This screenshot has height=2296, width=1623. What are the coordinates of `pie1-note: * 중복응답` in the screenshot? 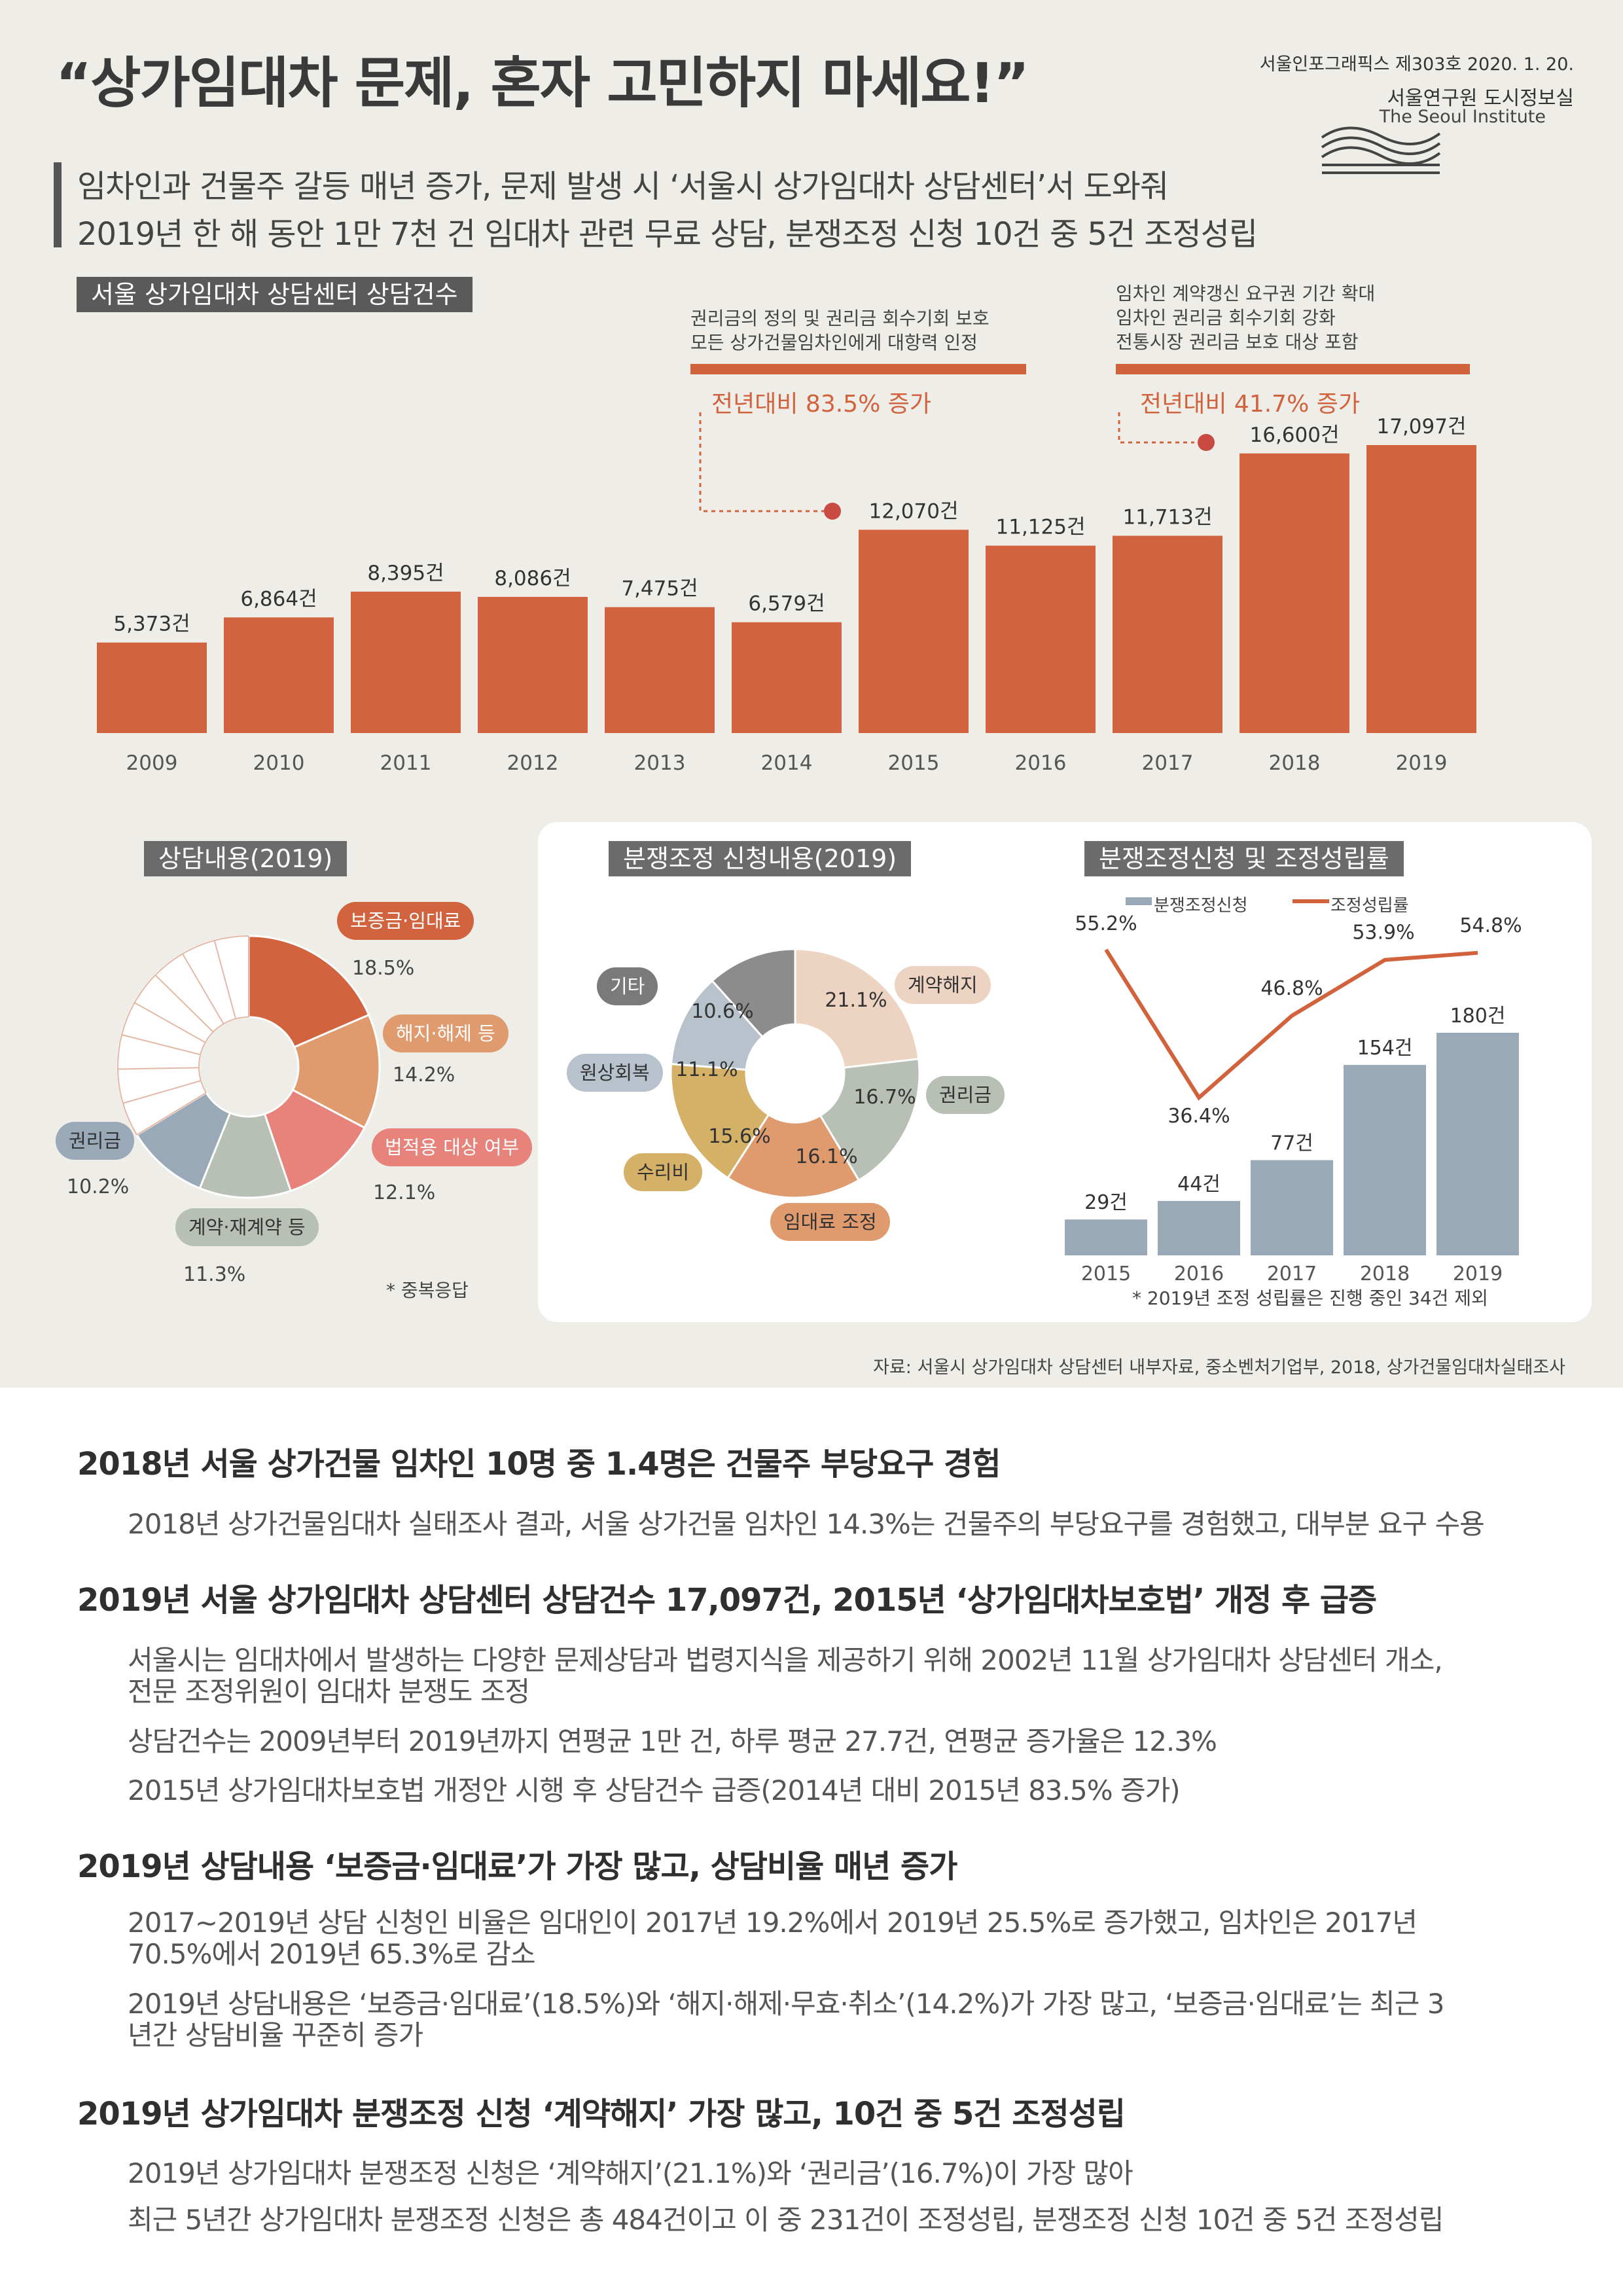 It's located at (428, 1290).